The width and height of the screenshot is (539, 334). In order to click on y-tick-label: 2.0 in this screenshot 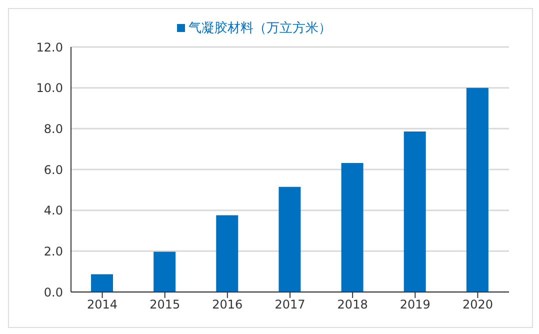, I will do `click(53, 251)`.